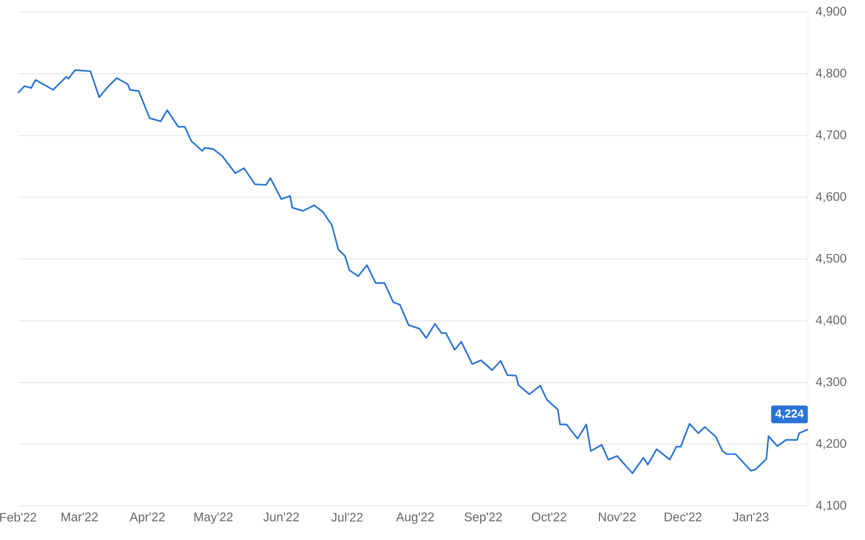 The width and height of the screenshot is (865, 540). I want to click on x-tick-label: Dec'22, so click(683, 517).